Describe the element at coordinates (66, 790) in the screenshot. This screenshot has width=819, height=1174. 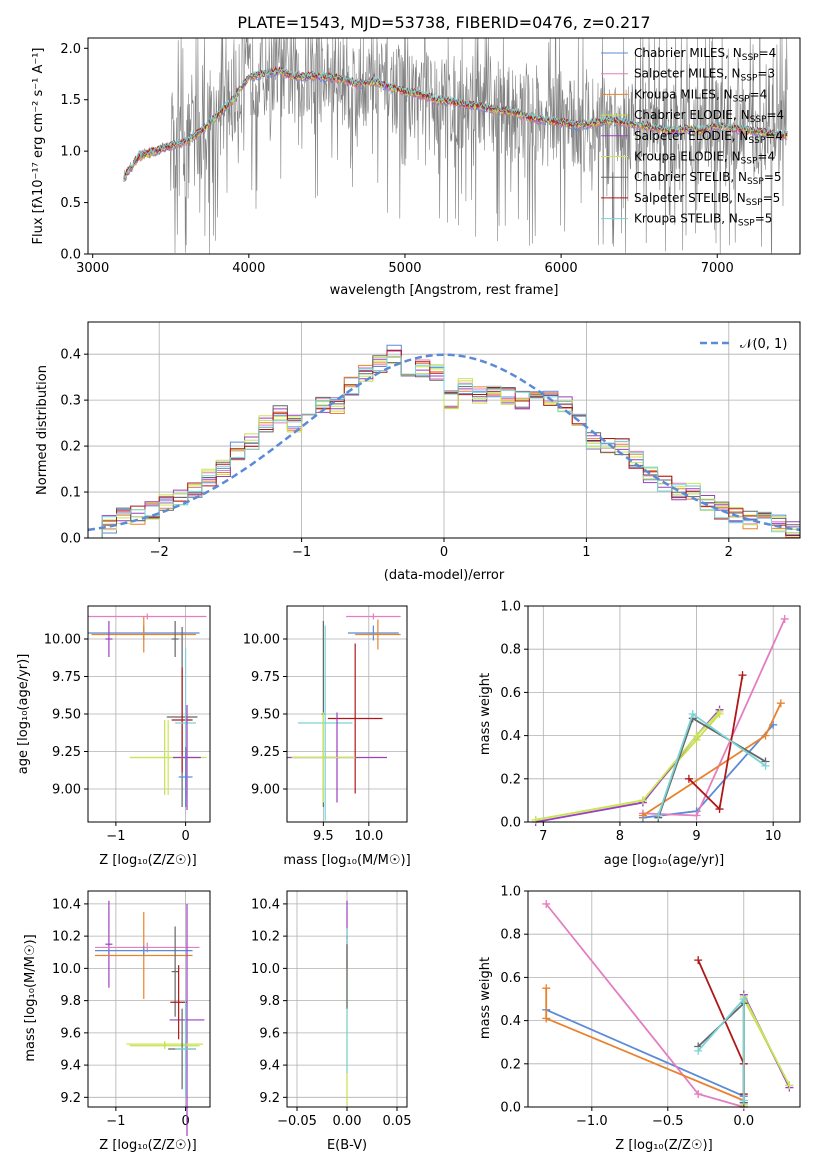
I see `y-tick-label: 9.00` at that location.